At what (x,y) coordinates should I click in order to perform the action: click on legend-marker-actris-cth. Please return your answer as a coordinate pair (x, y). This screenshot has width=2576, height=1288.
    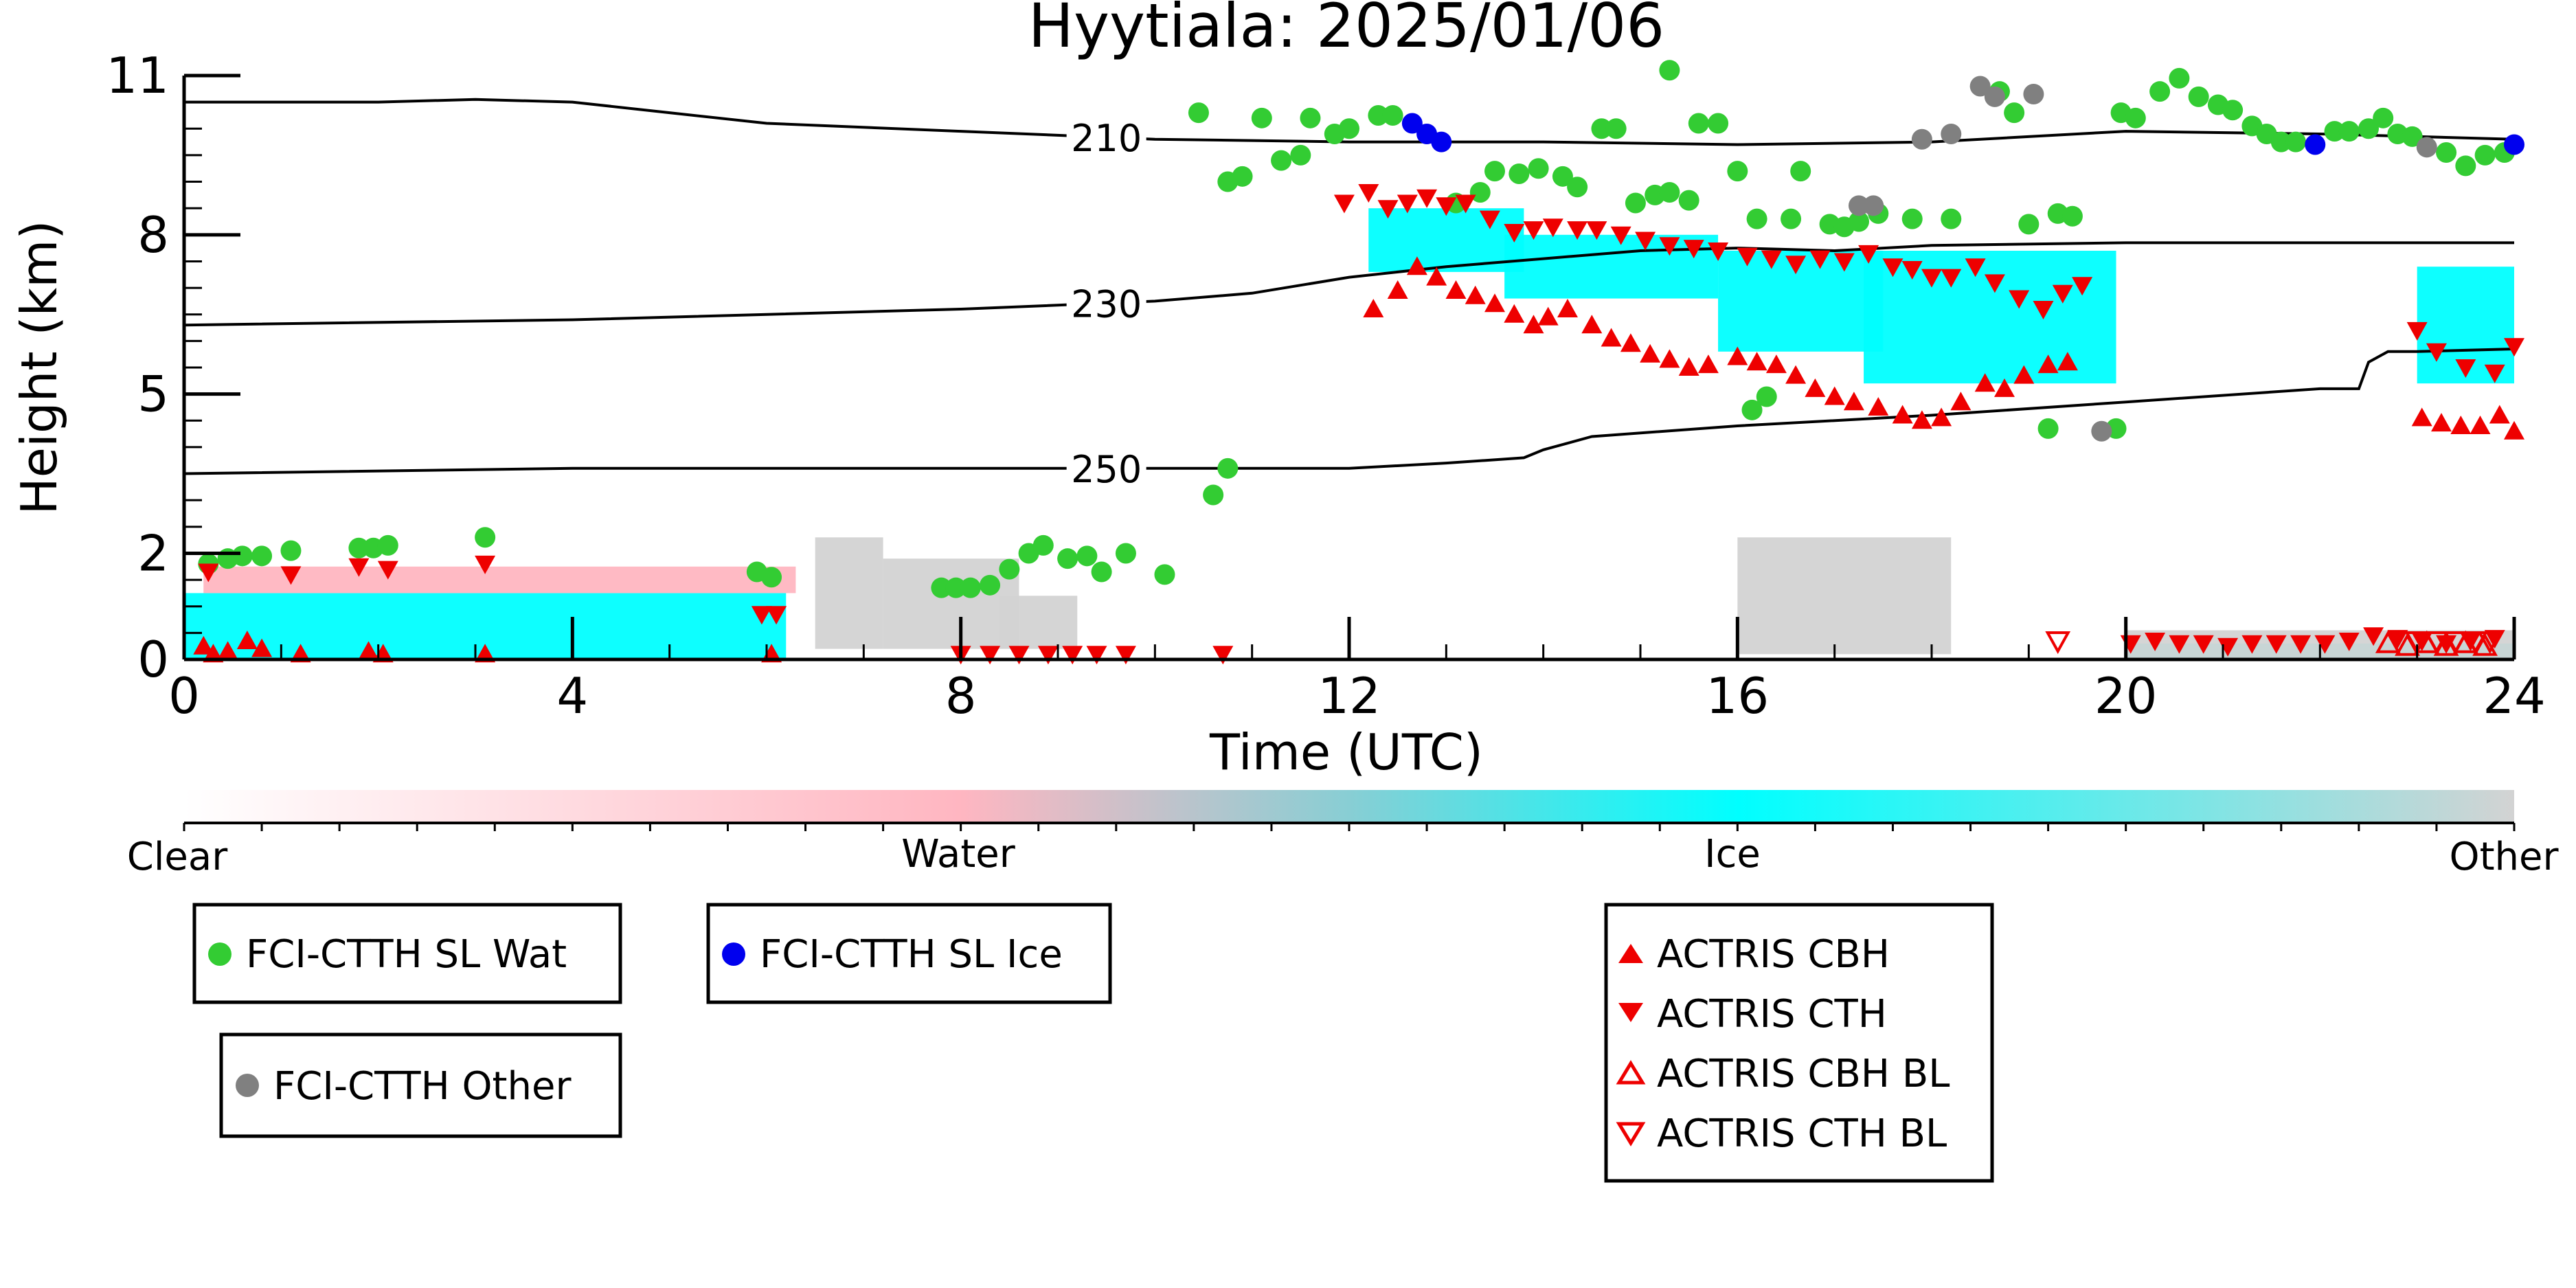
    Looking at the image, I should click on (1630, 1012).